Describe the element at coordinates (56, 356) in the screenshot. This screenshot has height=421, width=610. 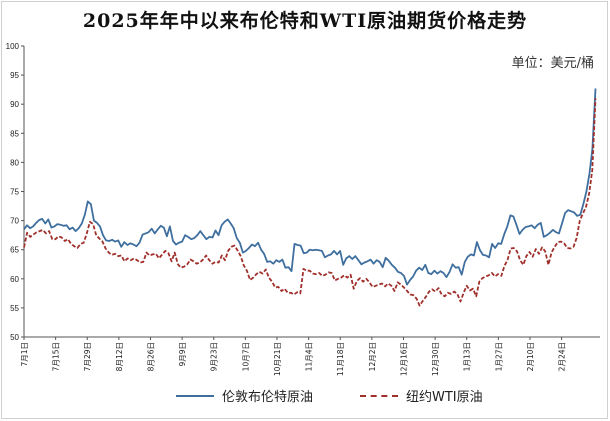
I see `x-tick-label: 7月15日` at that location.